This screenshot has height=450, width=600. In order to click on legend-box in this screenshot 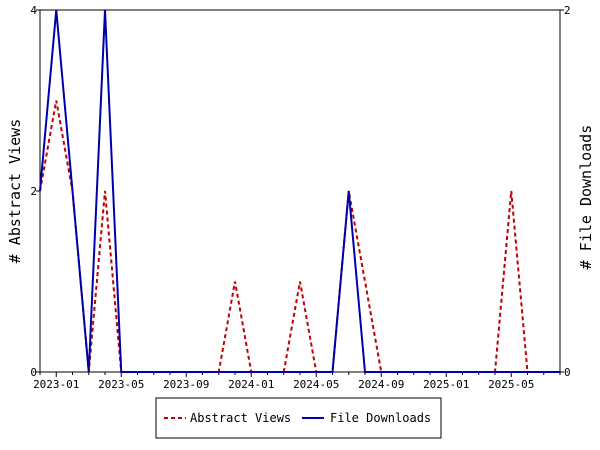, I will do `click(298, 418)`.